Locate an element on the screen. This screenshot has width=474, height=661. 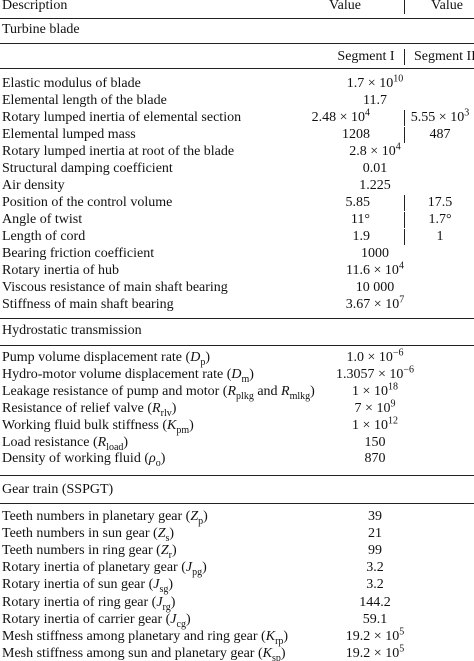
text-part: 10 is located at coordinates (398, 79).